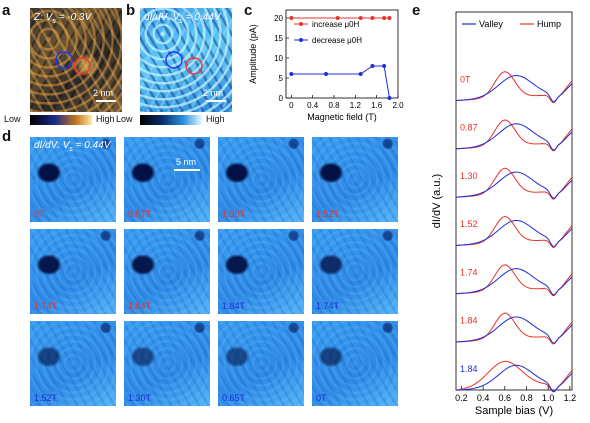 This screenshot has height=423, width=590. Describe the element at coordinates (398, 105) in the screenshot. I see `x-tick-label: 2.0` at that location.